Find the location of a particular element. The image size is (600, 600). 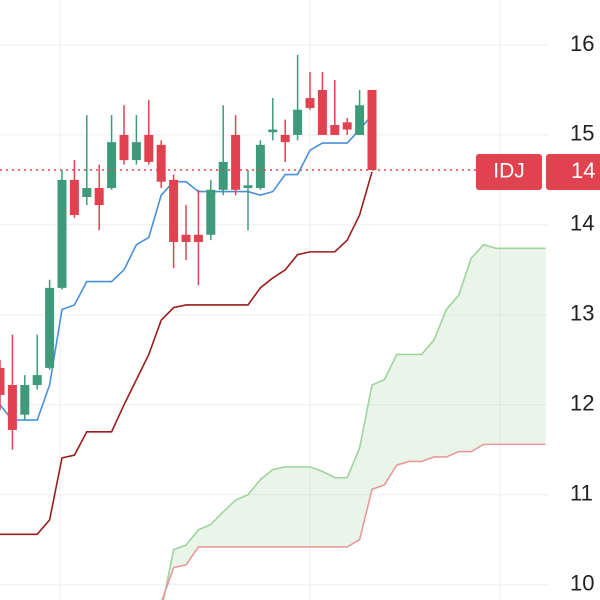

price-label: 14 is located at coordinates (583, 170).